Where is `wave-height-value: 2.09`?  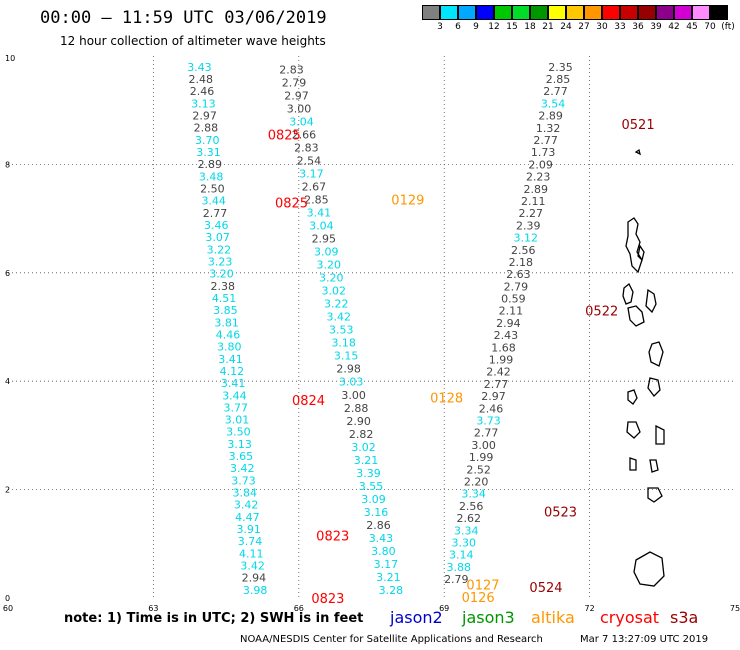 wave-height-value: 2.09 is located at coordinates (540, 164).